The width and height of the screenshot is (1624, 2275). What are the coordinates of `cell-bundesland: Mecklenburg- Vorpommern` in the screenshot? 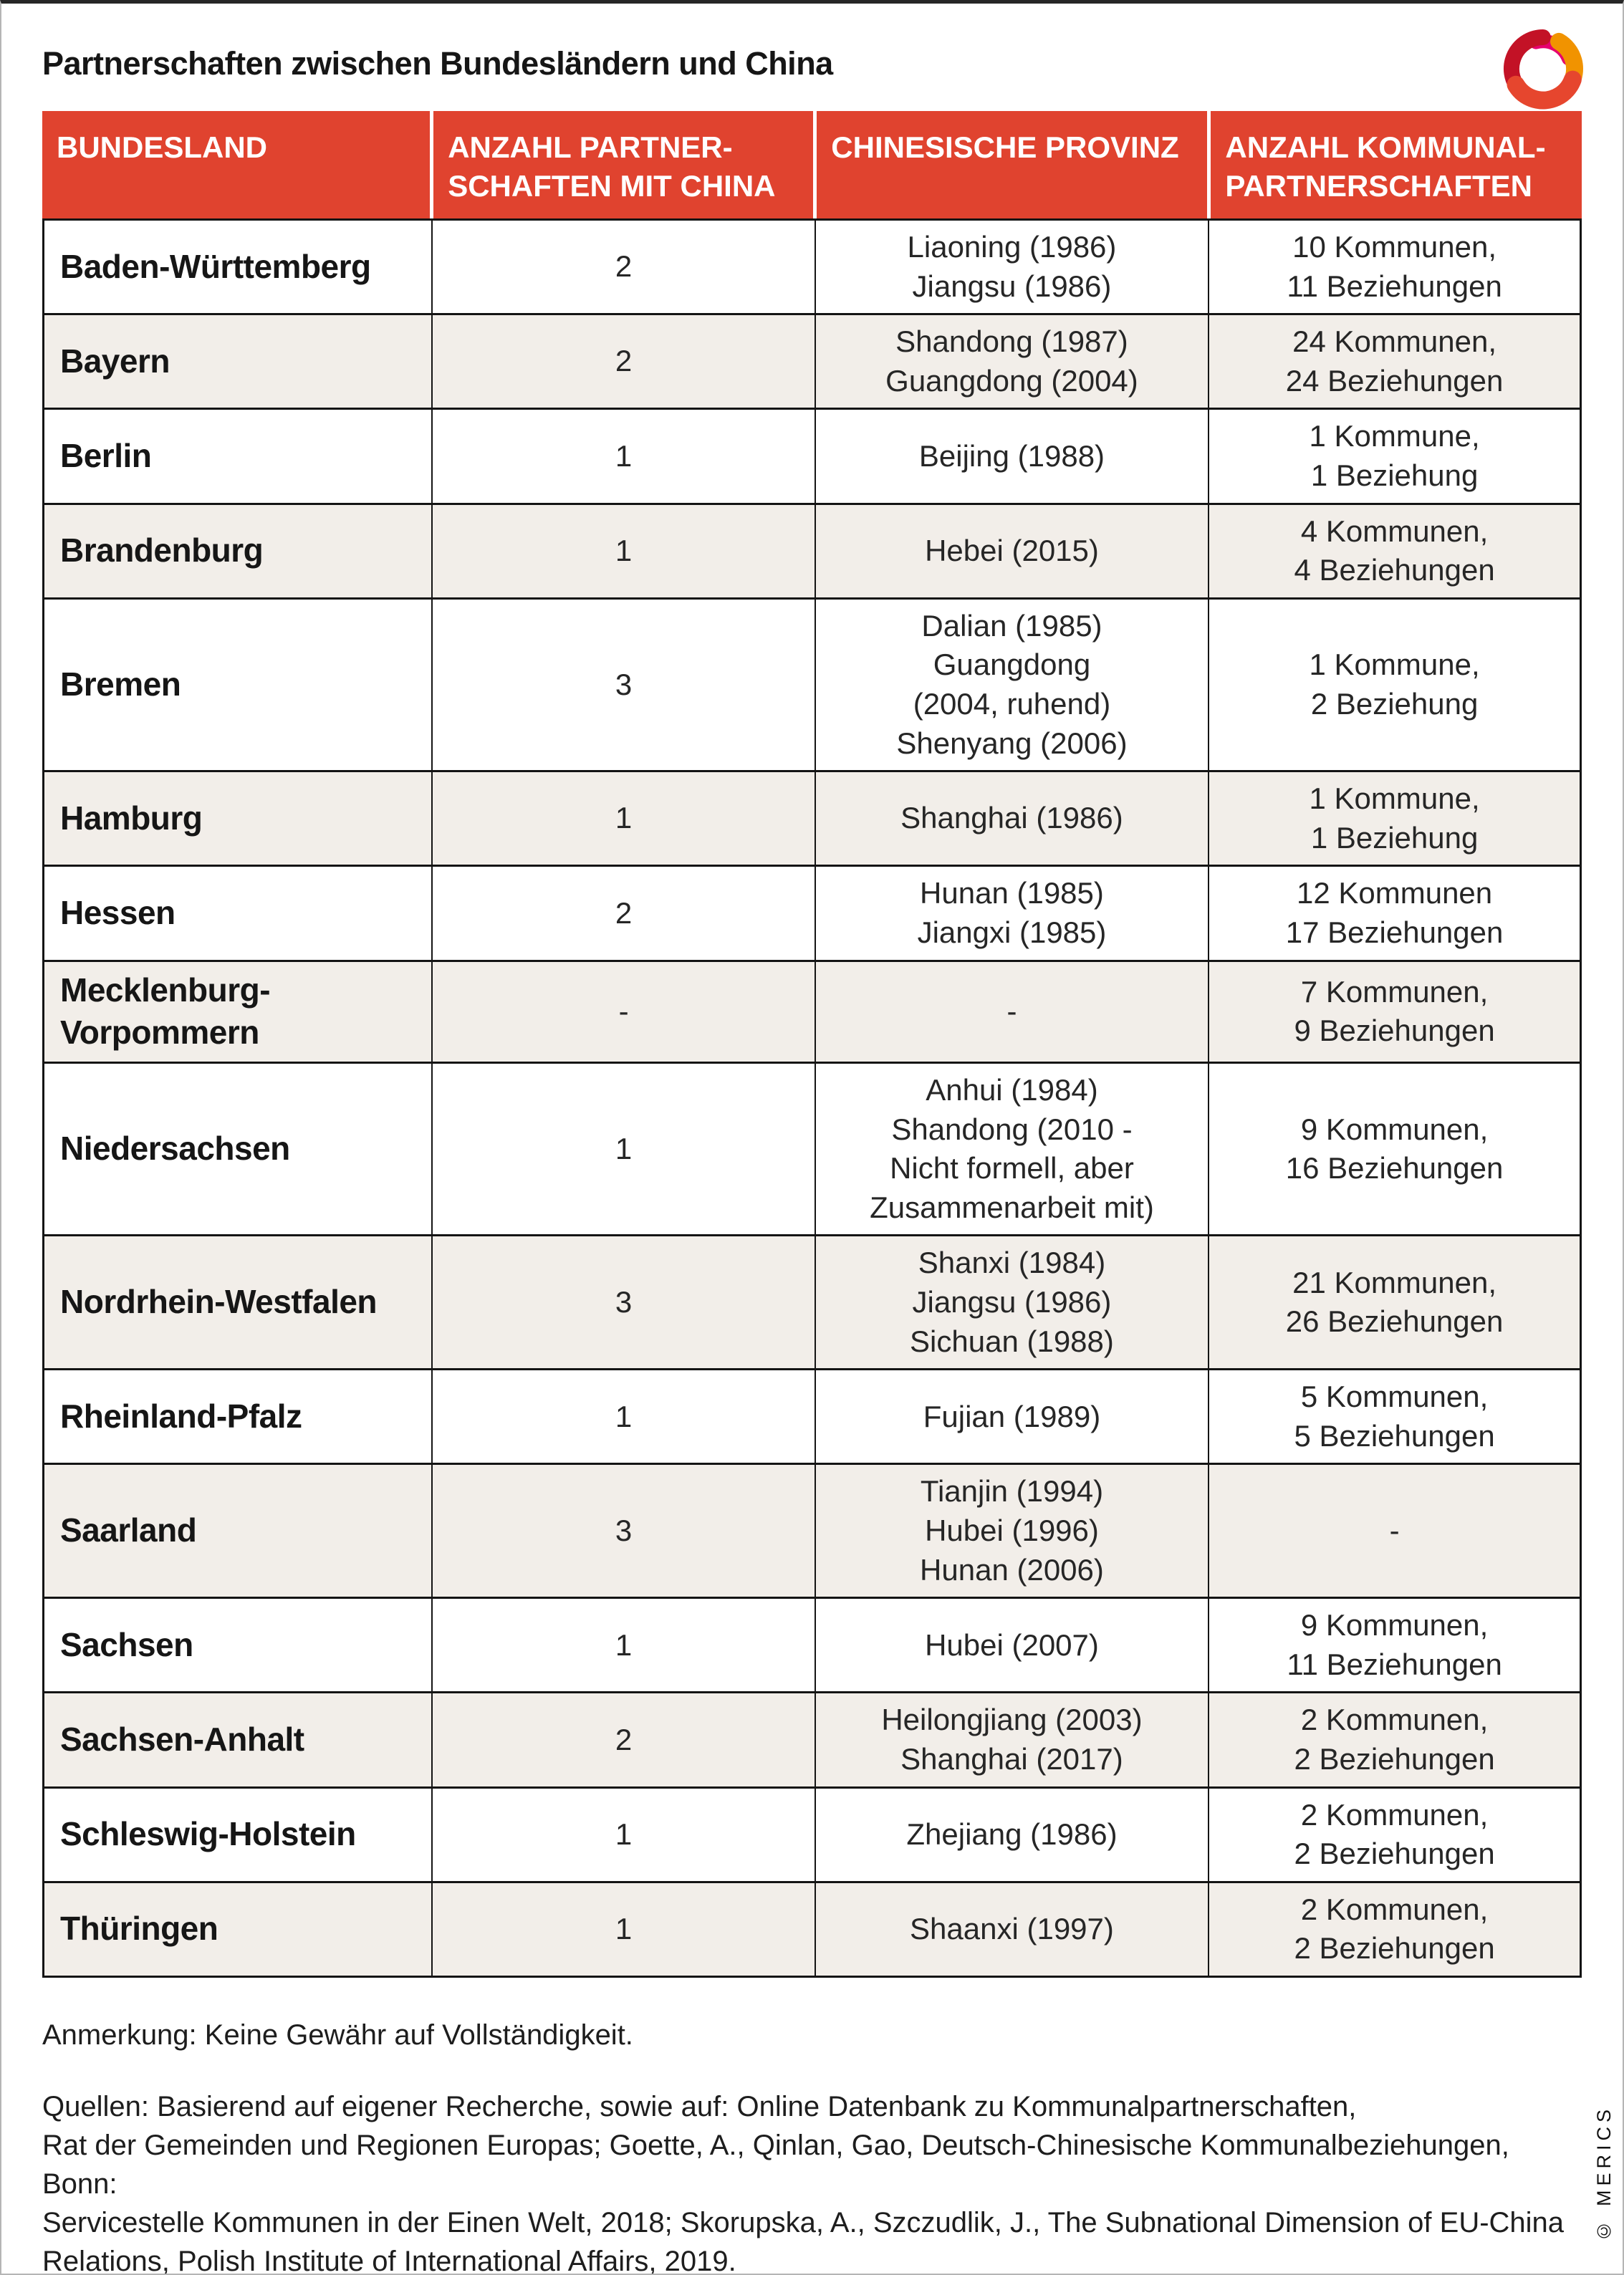 It's located at (237, 1012).